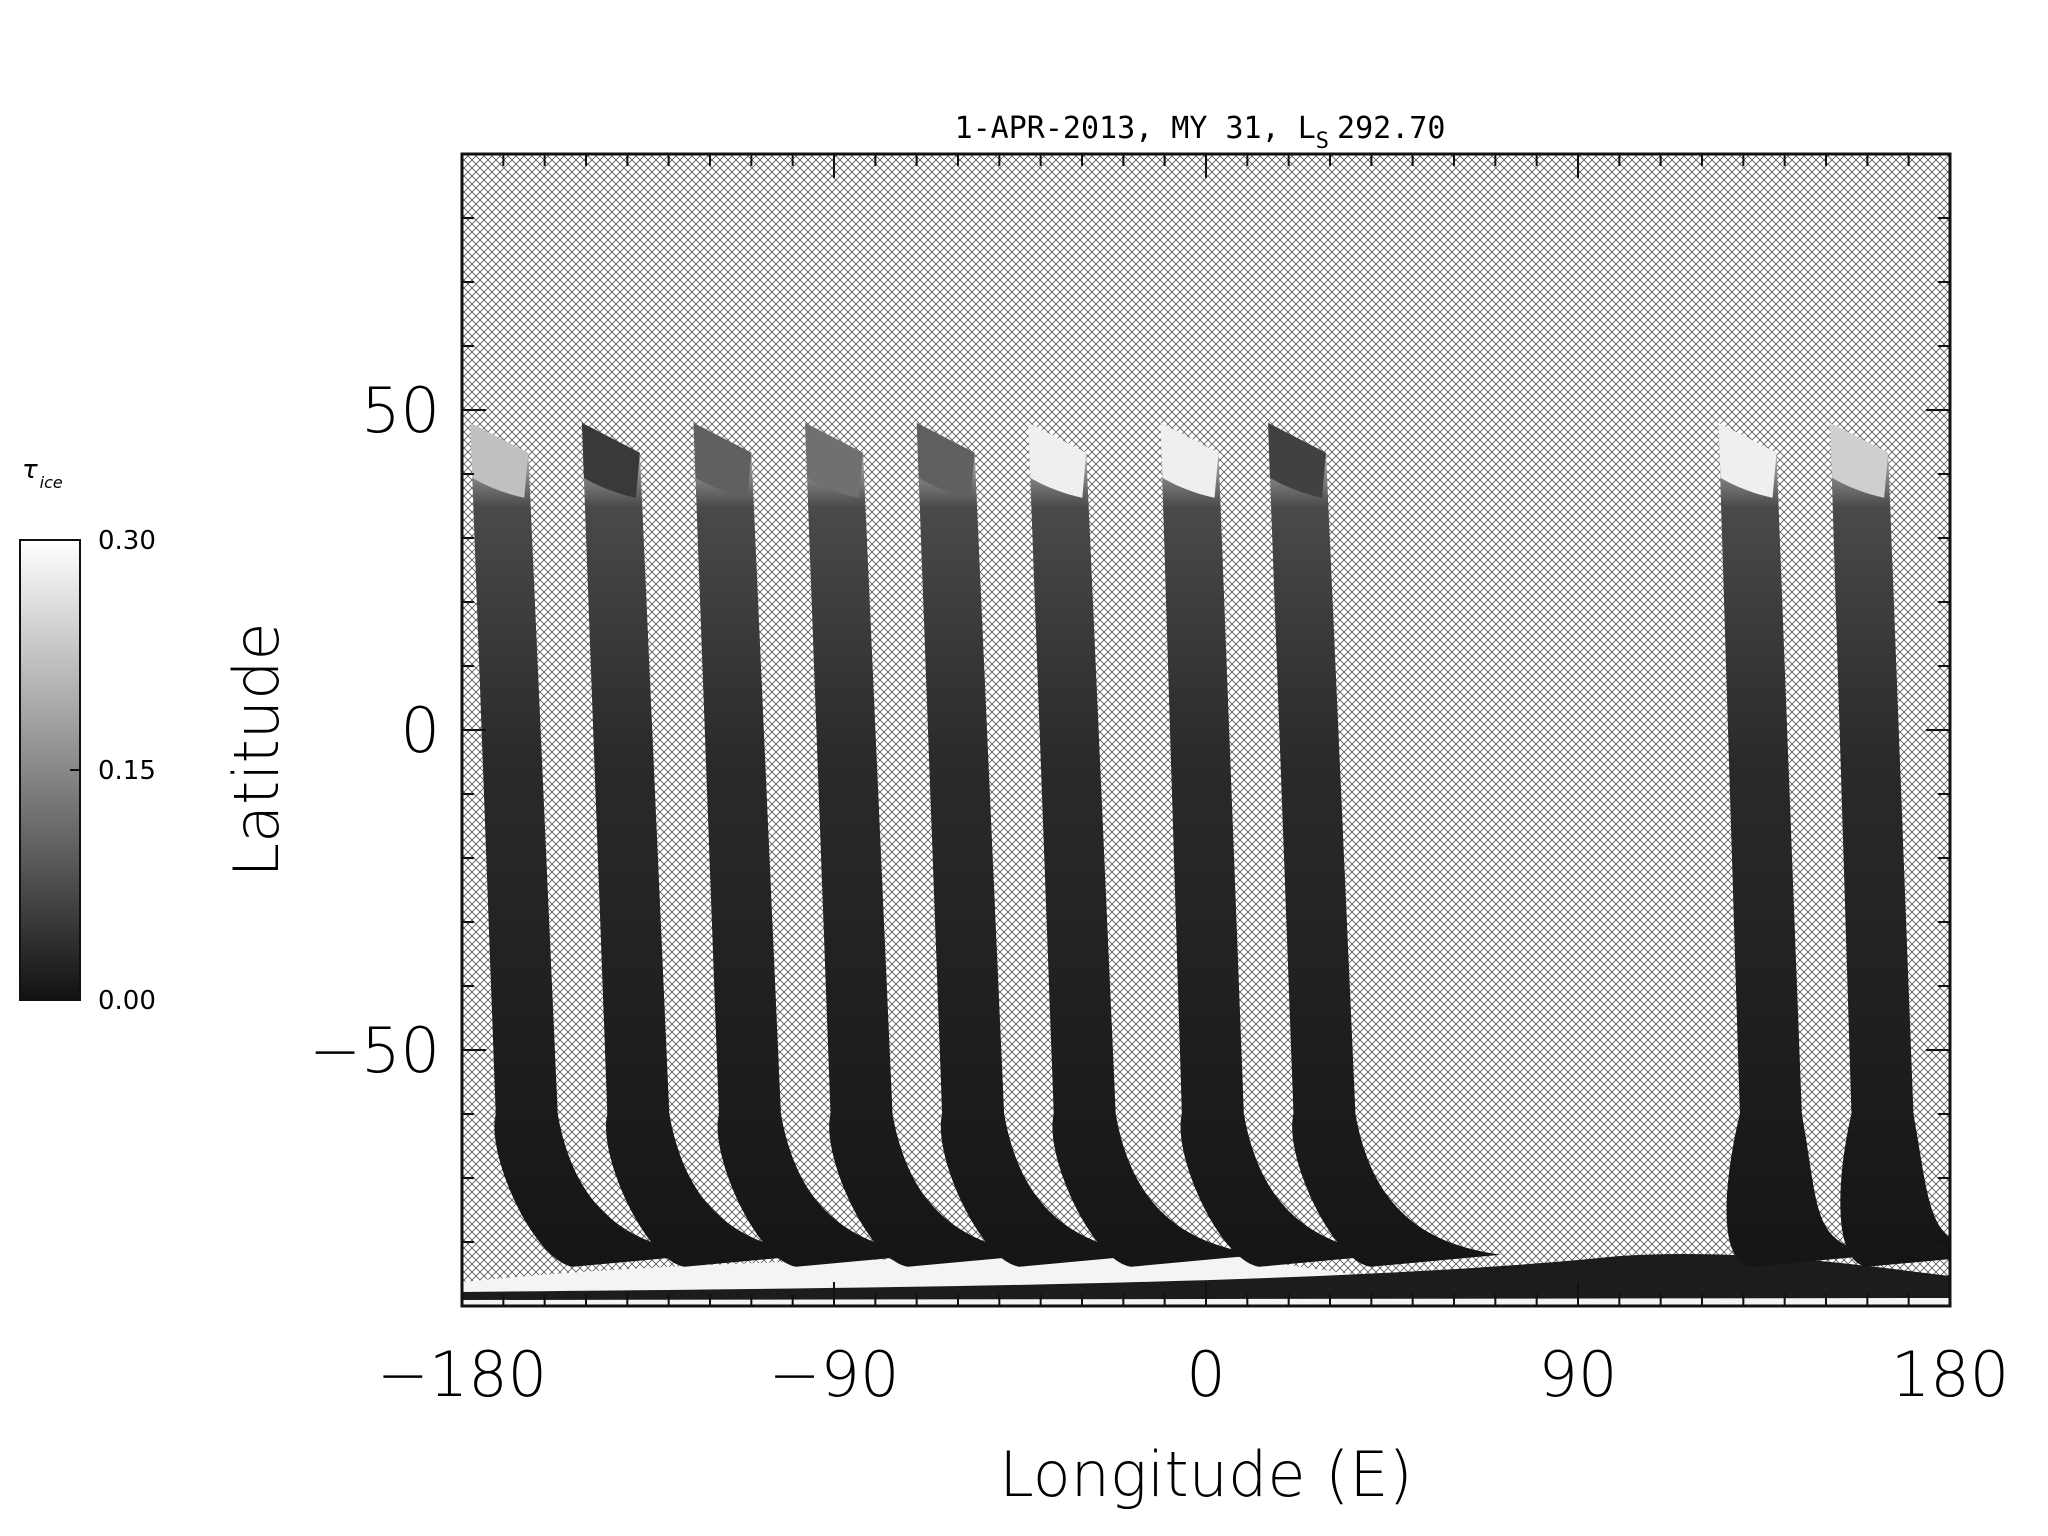 The height and width of the screenshot is (1536, 2048). I want to click on y-tick-label: 50, so click(400, 410).